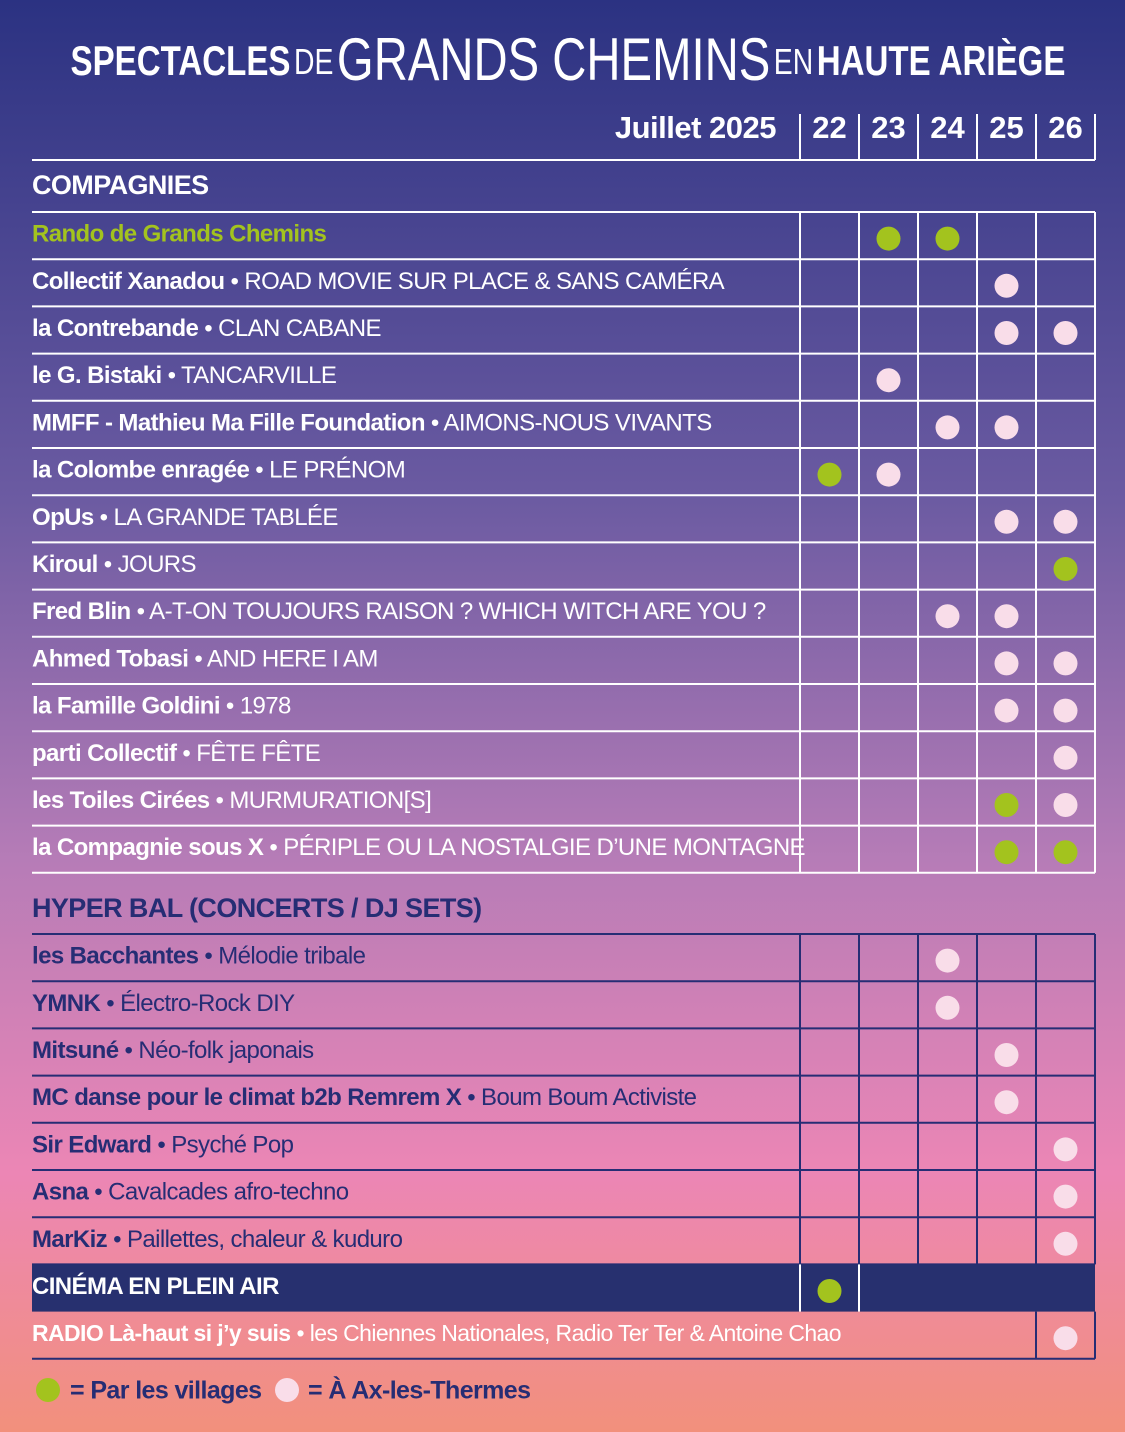 Image resolution: width=1125 pixels, height=1432 pixels. I want to click on row-label: OpUs • LA GRANDE TABLÉE, so click(185, 517).